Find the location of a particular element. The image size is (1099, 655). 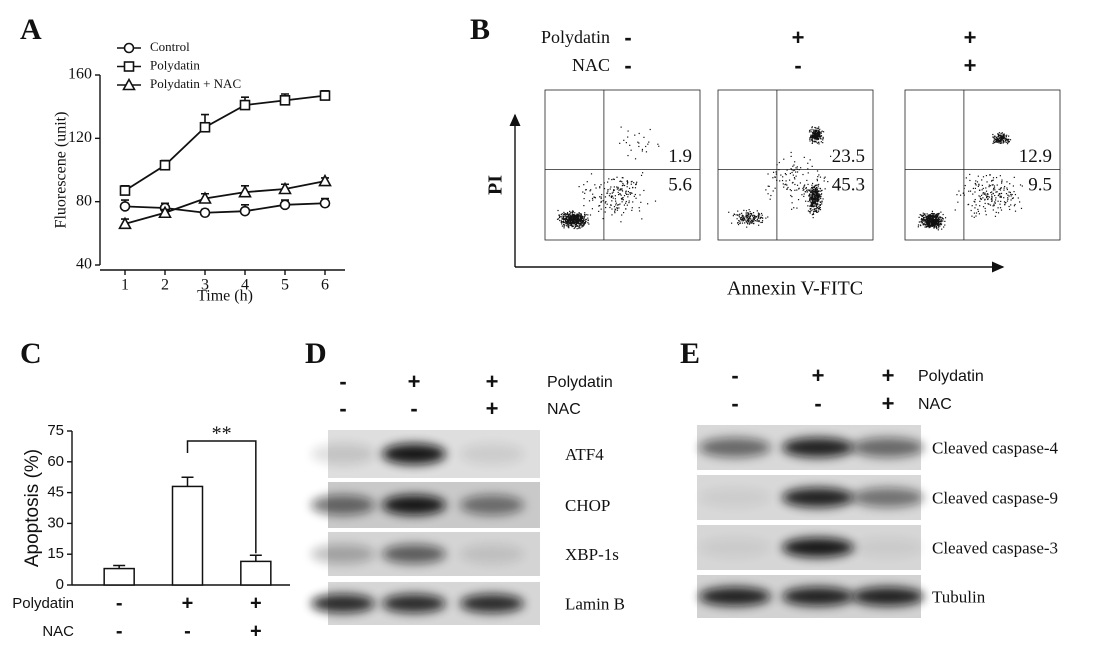

error-bar is located at coordinates (255, 558).